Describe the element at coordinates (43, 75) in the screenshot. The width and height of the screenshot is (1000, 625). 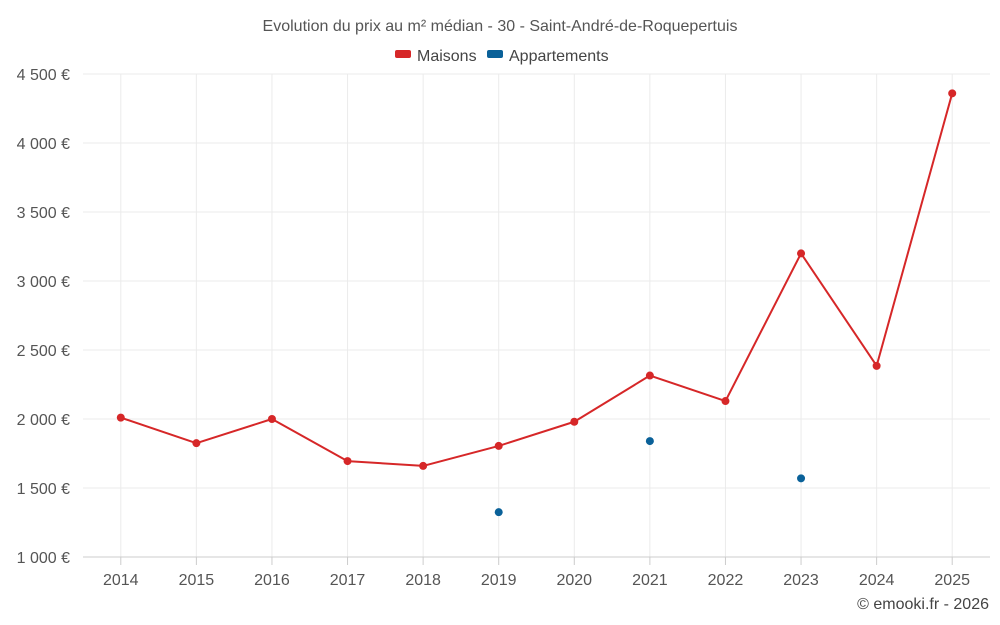
I see `y-tick-label: 4 500 €` at that location.